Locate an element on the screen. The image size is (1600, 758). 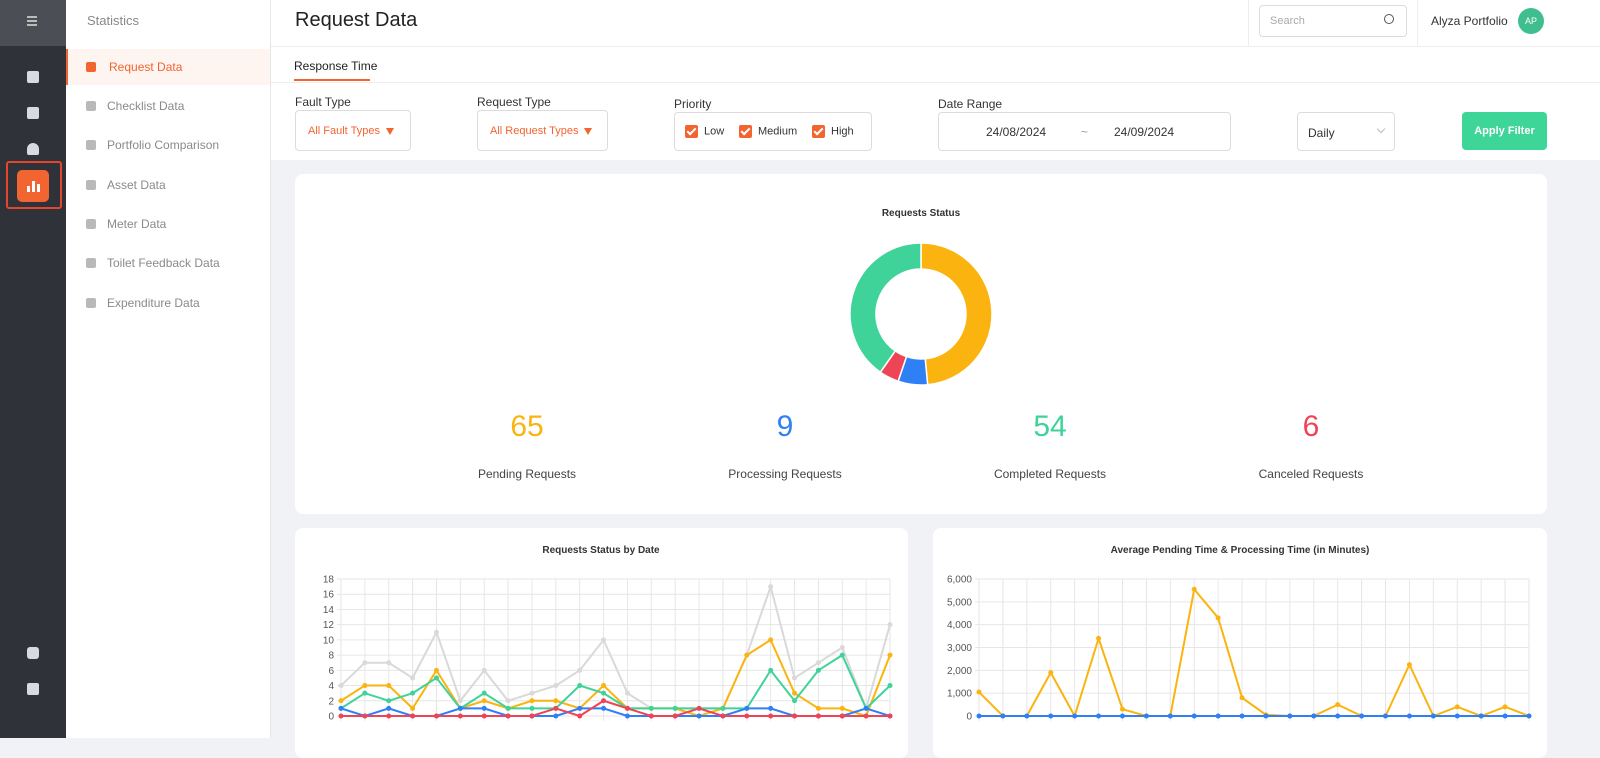
sidebar-toggle is located at coordinates (33, 23).